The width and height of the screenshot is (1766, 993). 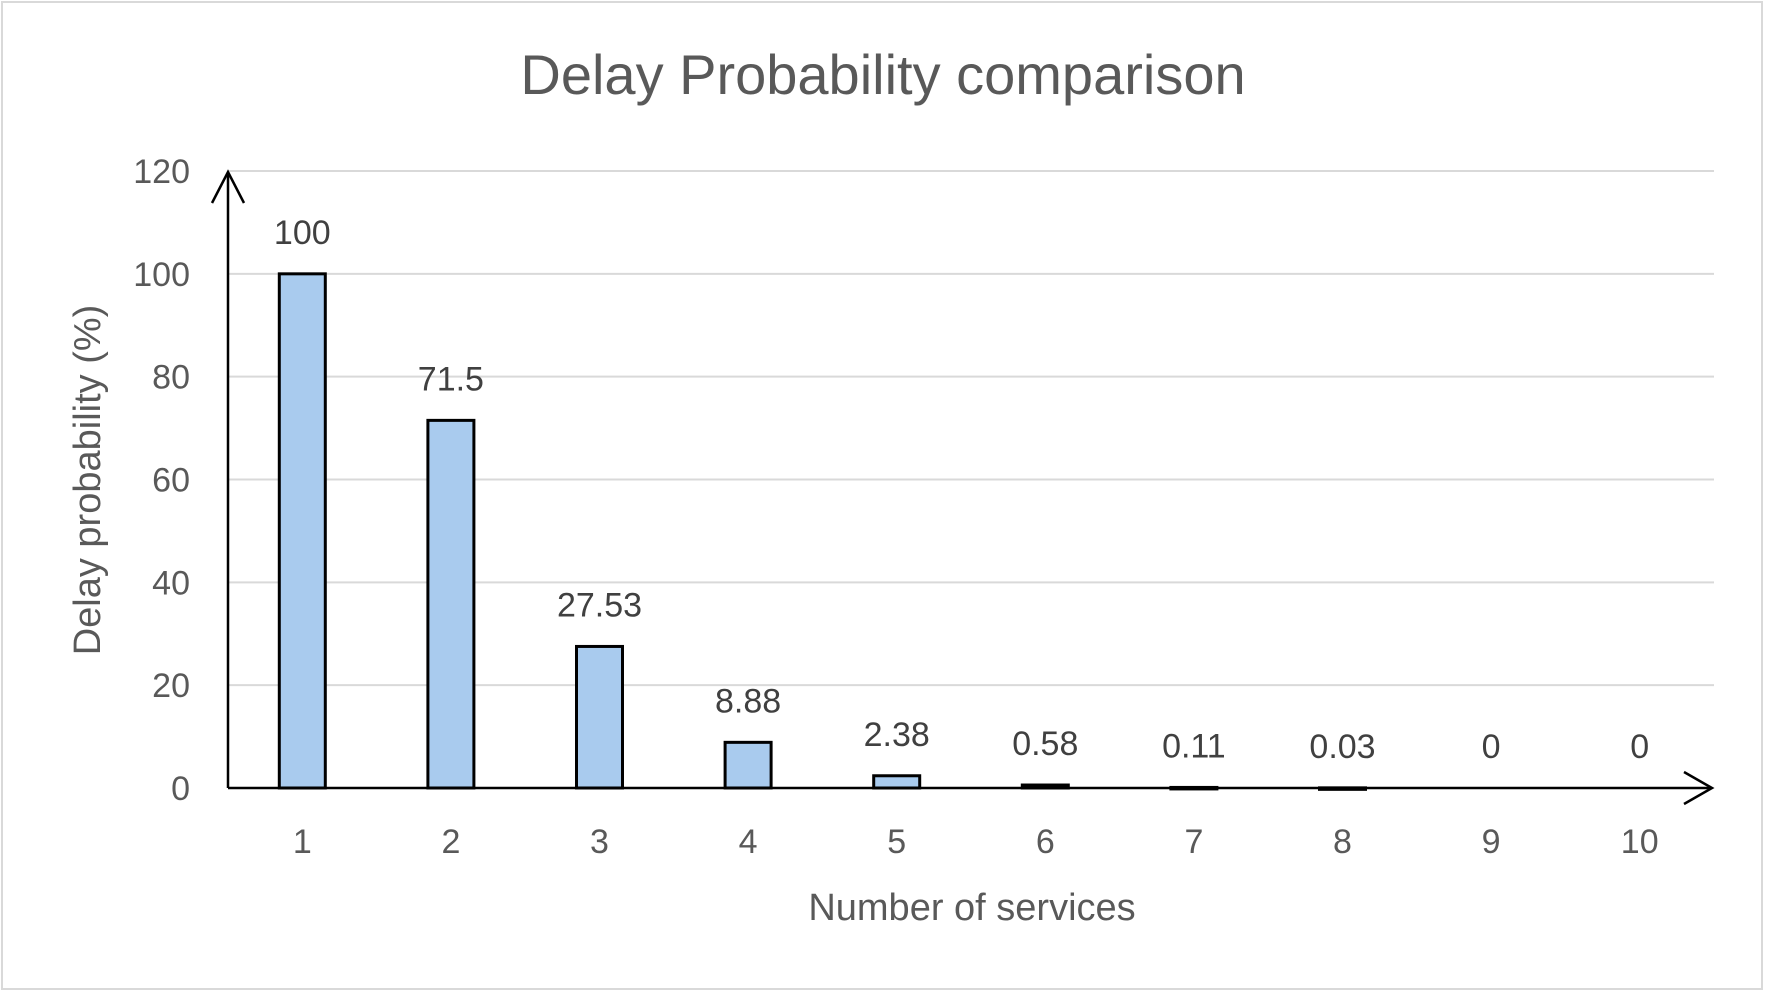 I want to click on data-label: 0.03, so click(x=1342, y=747).